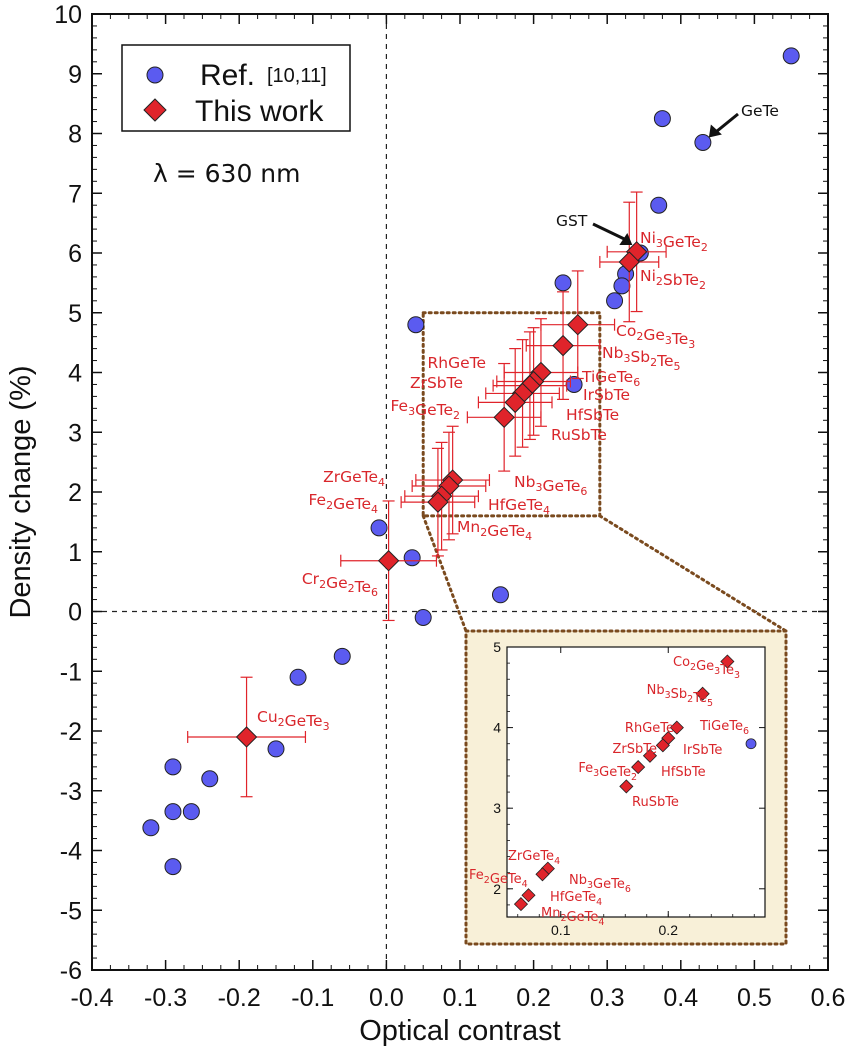  I want to click on inset-point-label: HfGeTe4, so click(576, 899).